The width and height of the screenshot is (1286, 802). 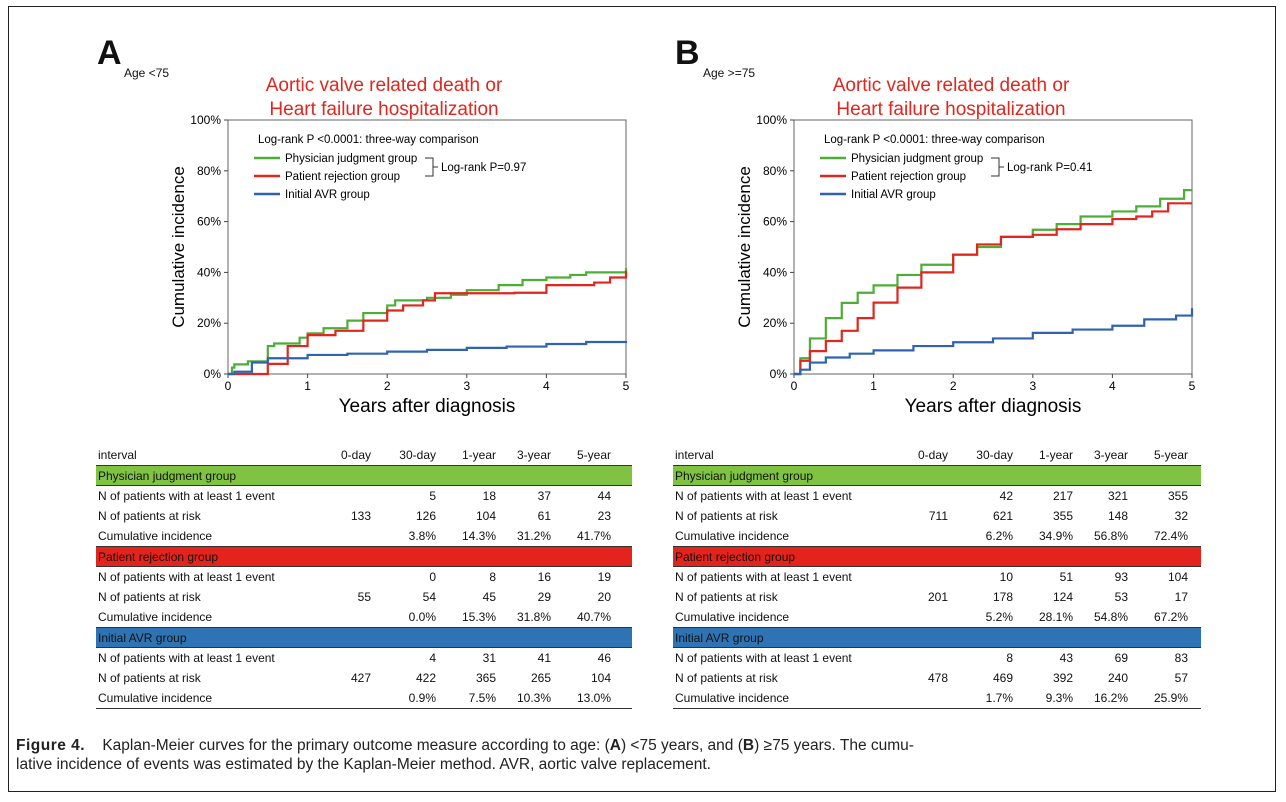 I want to click on table-cell: 478, so click(x=937, y=678).